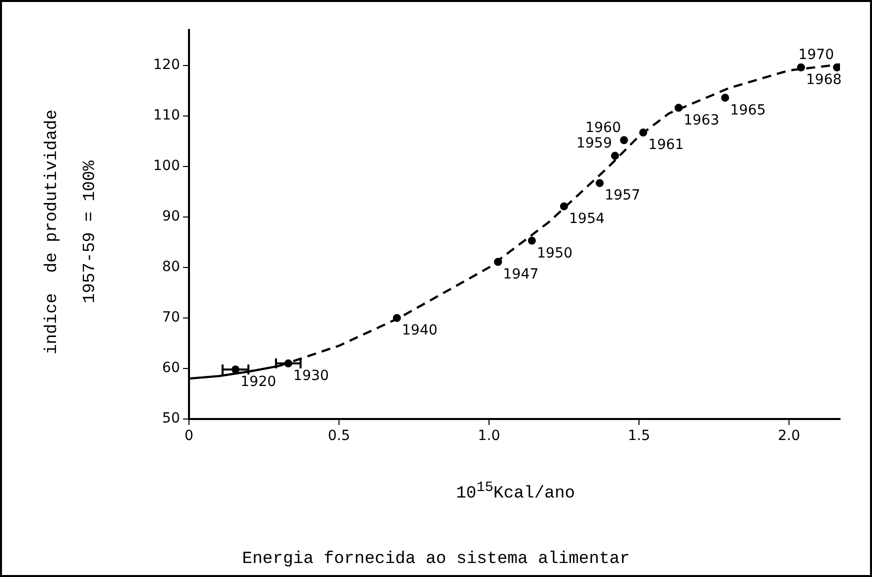 This screenshot has width=872, height=577. Describe the element at coordinates (816, 55) in the screenshot. I see `annotation: 1970` at that location.